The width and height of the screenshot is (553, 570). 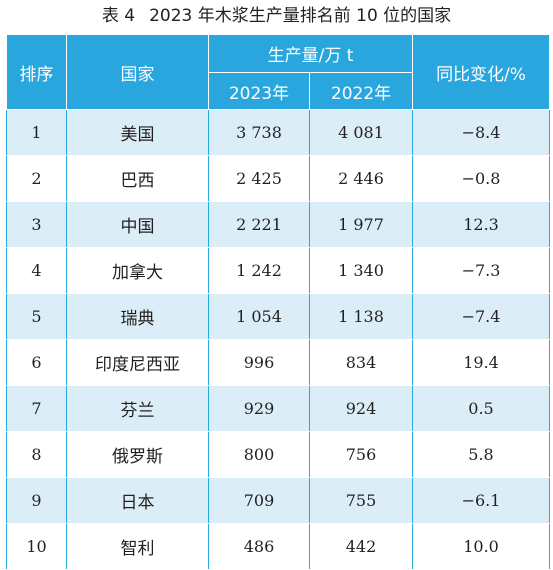 I want to click on cell-change: −7.4, so click(x=481, y=316).